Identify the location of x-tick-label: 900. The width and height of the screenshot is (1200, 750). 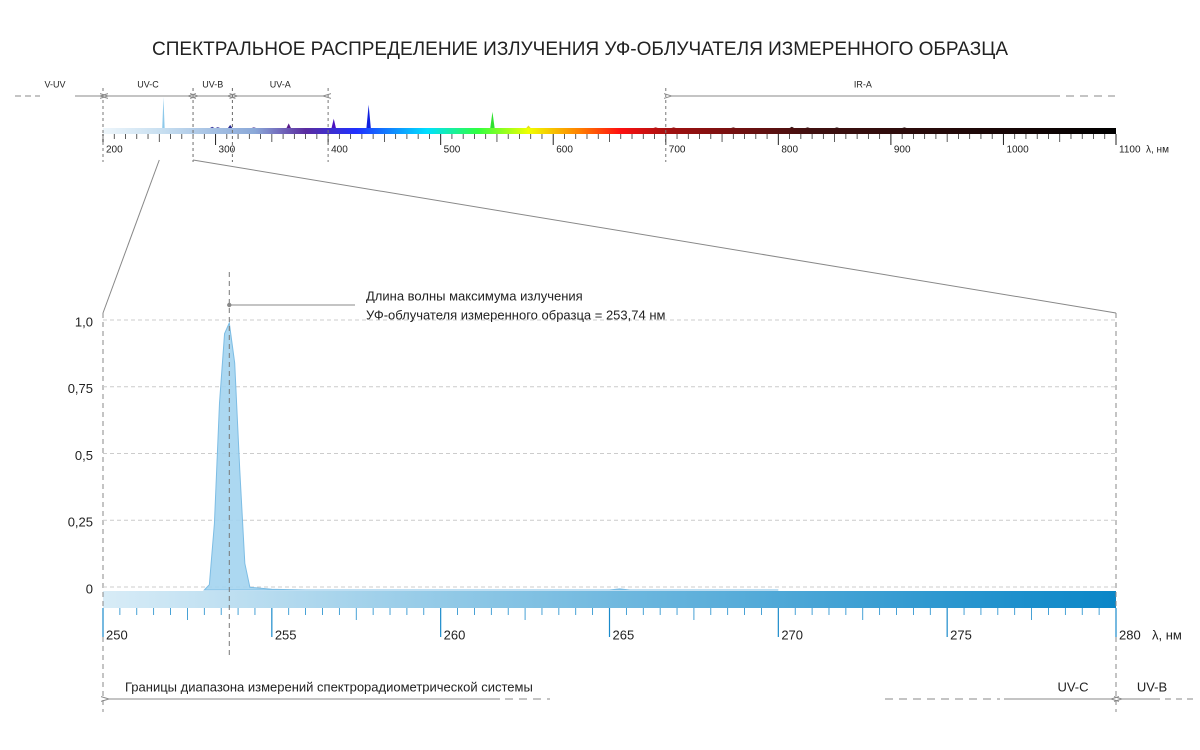
(902, 150).